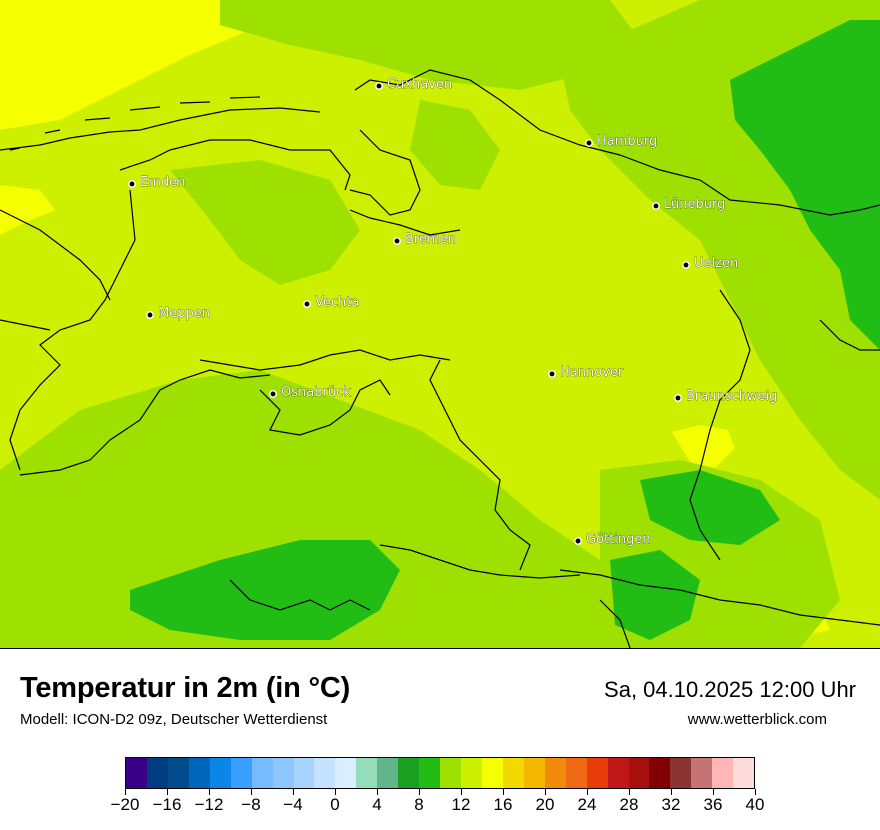 The image size is (880, 830). Describe the element at coordinates (730, 689) in the screenshot. I see `valid-datetime: Sa, 04.10.2025 12:00 Uhr` at that location.